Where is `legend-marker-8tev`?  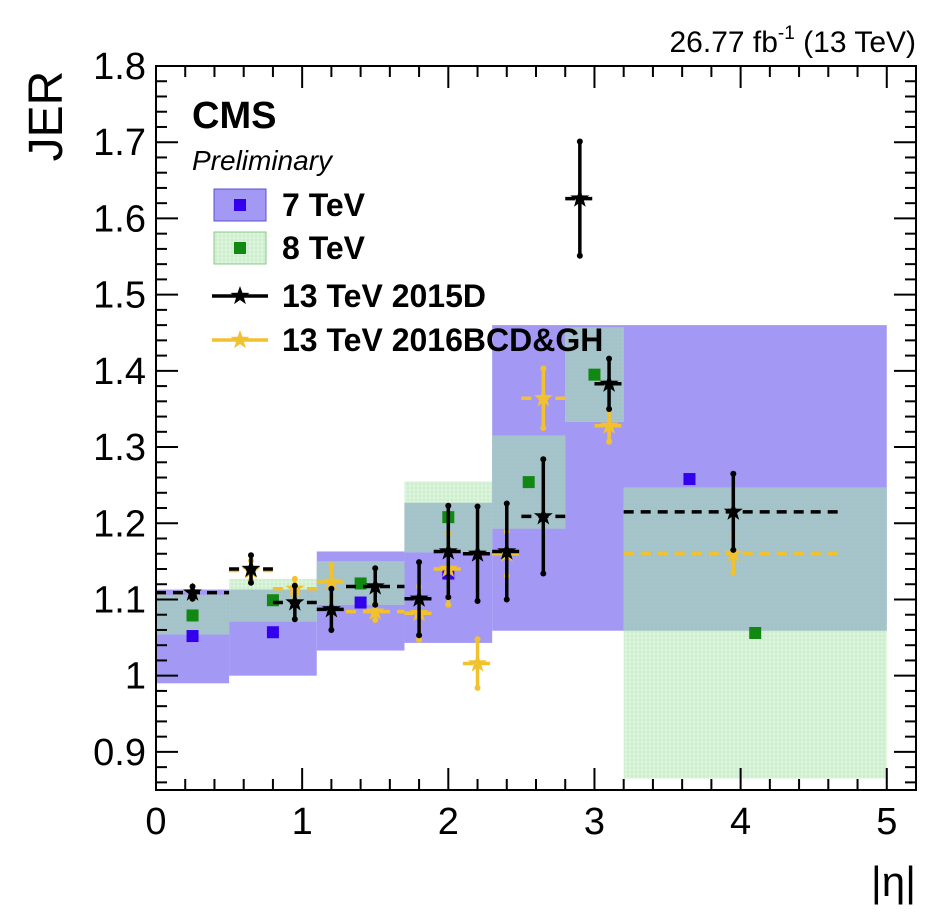 legend-marker-8tev is located at coordinates (240, 248).